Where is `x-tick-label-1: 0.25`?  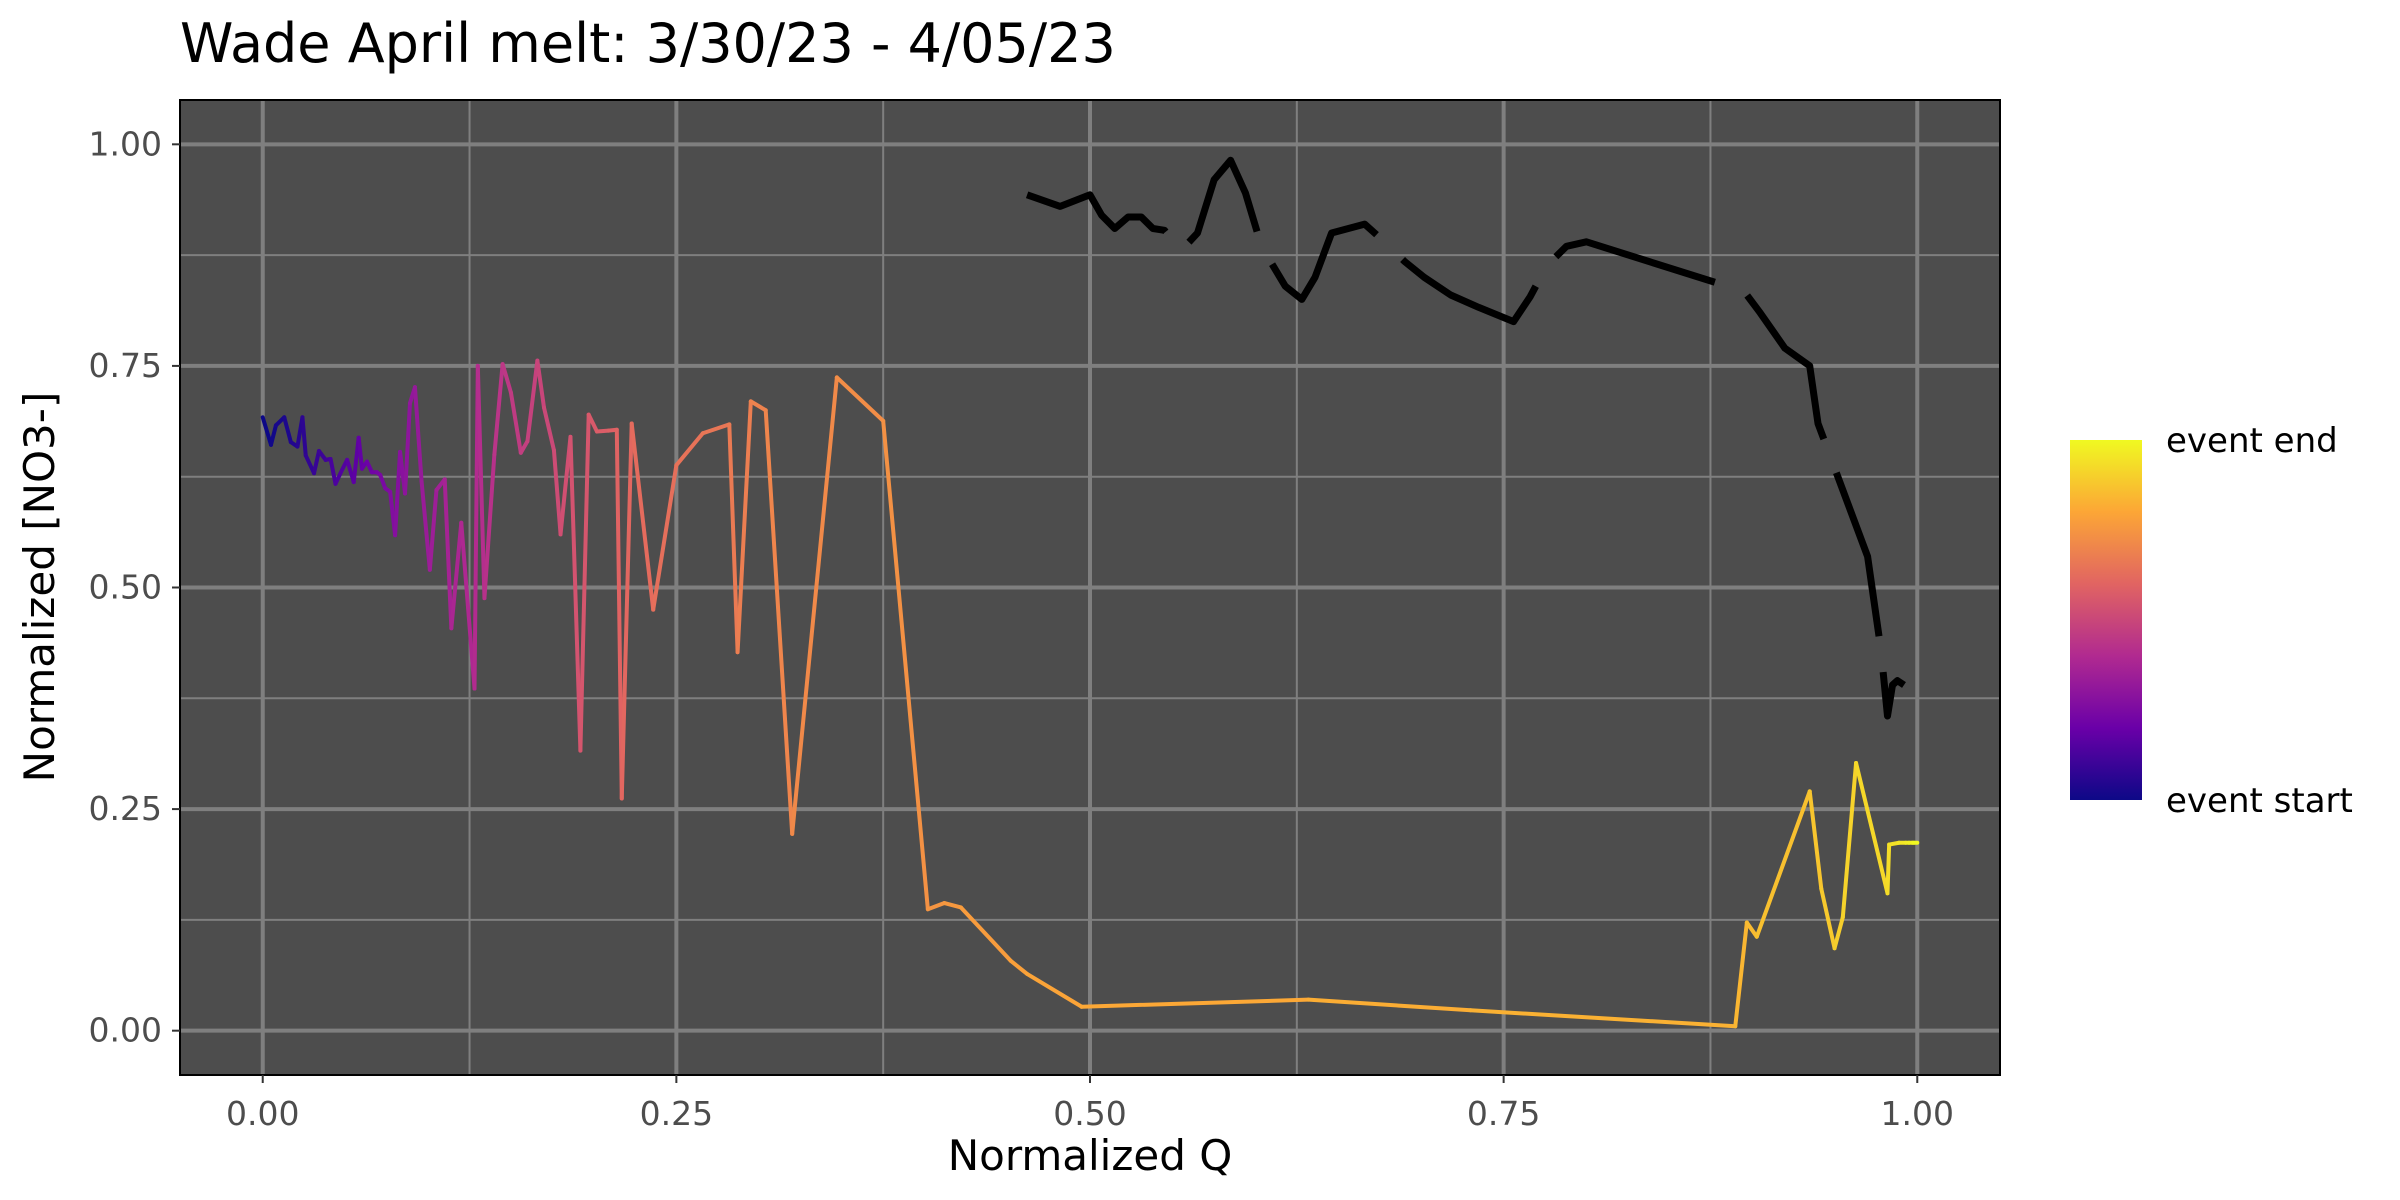 x-tick-label-1: 0.25 is located at coordinates (676, 1113).